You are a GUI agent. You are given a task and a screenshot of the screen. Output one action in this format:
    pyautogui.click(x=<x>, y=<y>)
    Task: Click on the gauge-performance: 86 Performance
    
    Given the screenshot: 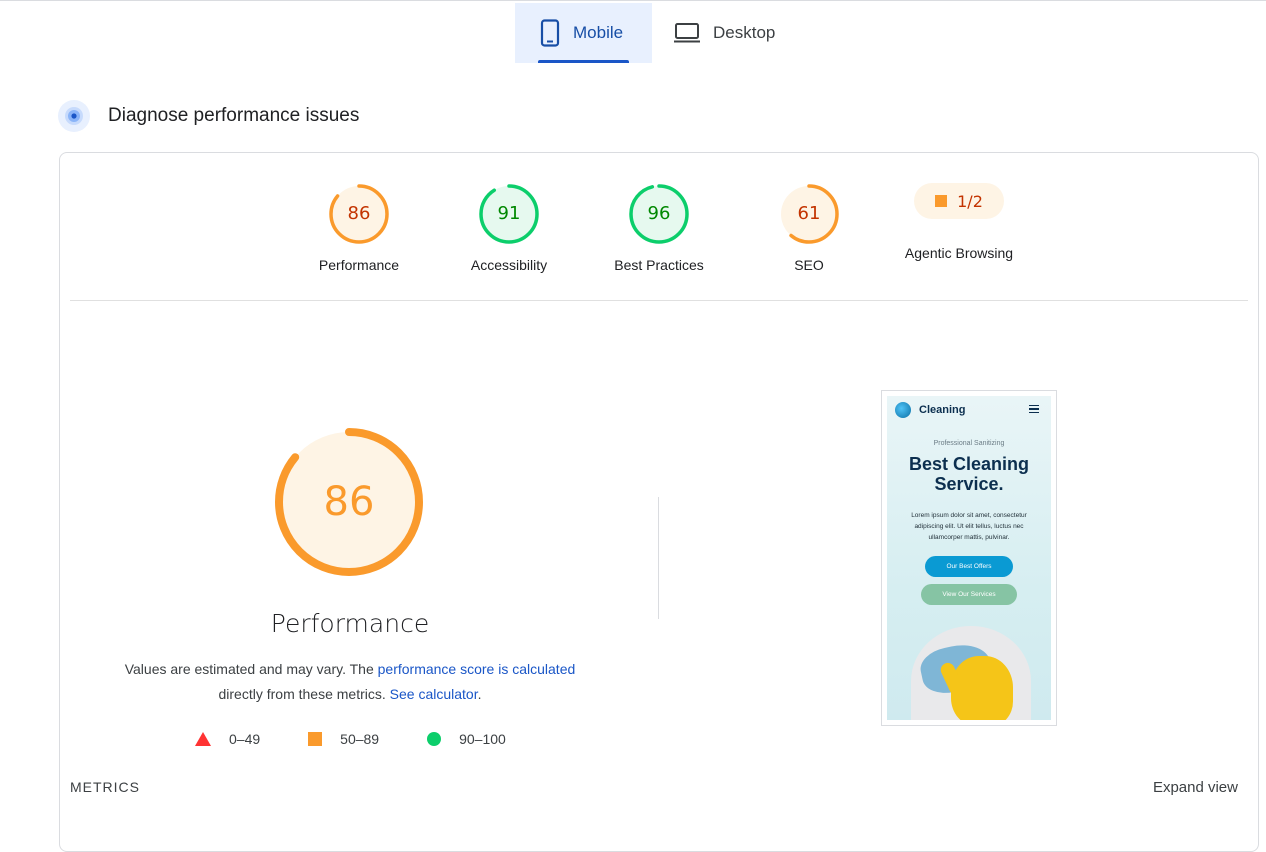 What is the action you would take?
    pyautogui.click(x=359, y=228)
    